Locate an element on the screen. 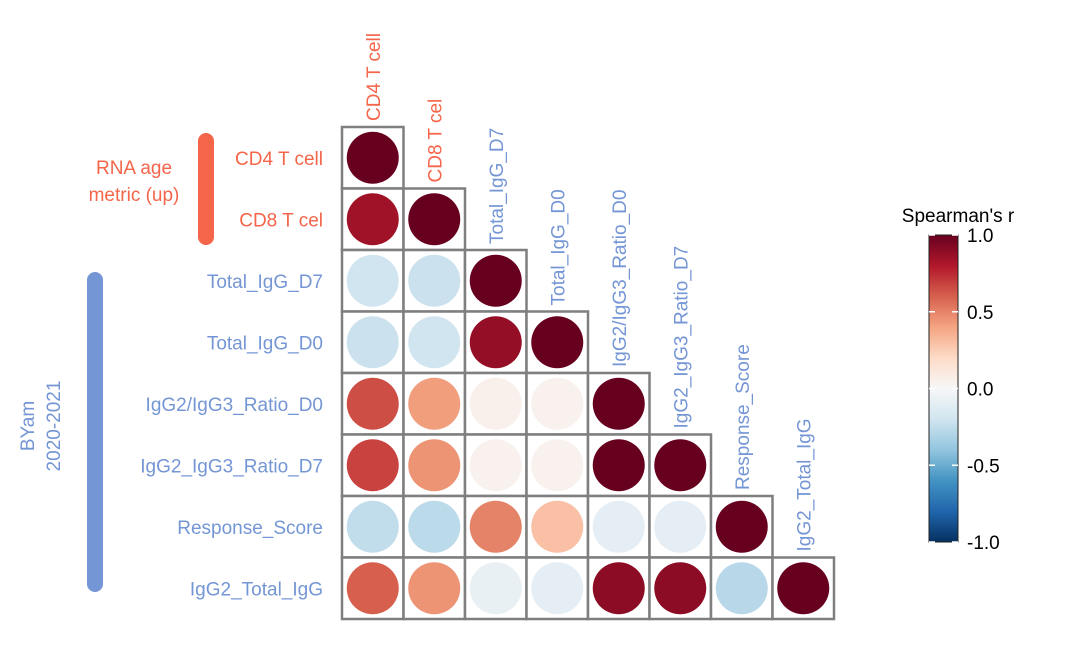 The image size is (1080, 658). group-label-line-2: metric (up) is located at coordinates (134, 195).